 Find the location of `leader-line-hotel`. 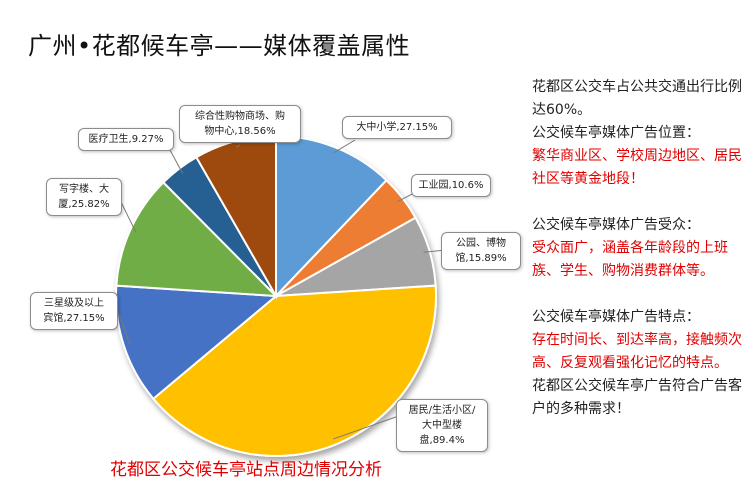

leader-line-hotel is located at coordinates (124, 328).